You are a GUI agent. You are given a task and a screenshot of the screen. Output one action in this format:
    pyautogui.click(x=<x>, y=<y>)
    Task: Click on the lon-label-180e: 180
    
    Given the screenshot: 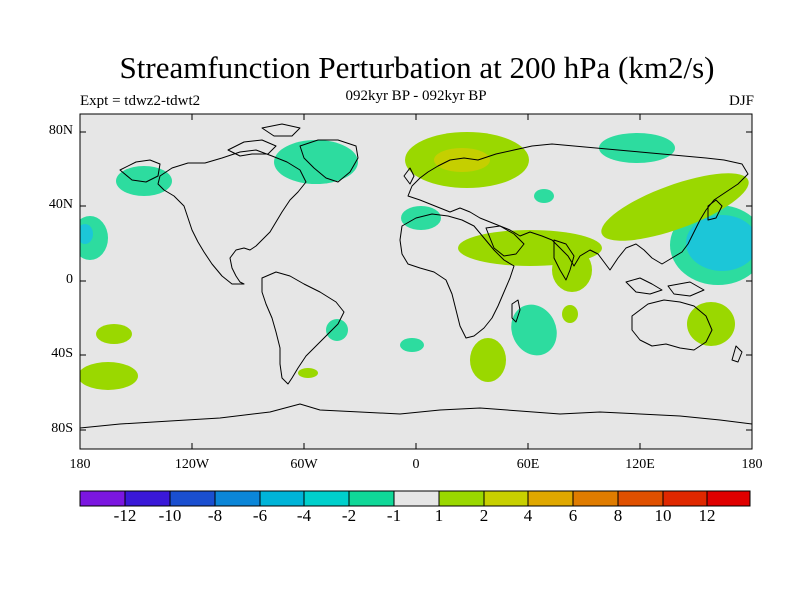 What is the action you would take?
    pyautogui.click(x=752, y=464)
    